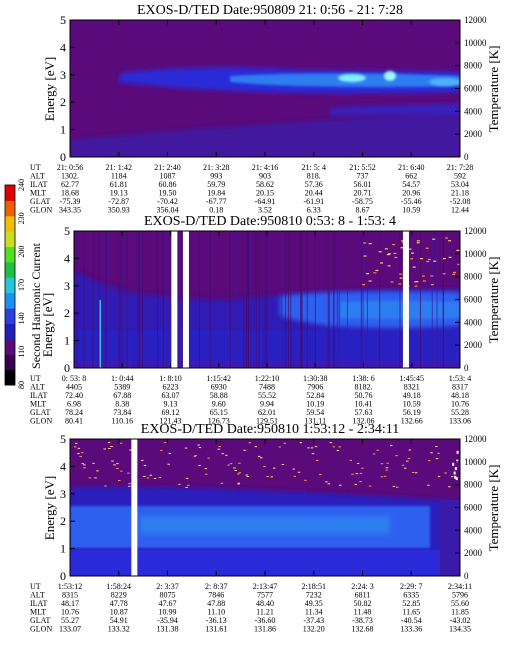 This screenshot has height=649, width=505. I want to click on footer-cell: 131.61, so click(216, 629).